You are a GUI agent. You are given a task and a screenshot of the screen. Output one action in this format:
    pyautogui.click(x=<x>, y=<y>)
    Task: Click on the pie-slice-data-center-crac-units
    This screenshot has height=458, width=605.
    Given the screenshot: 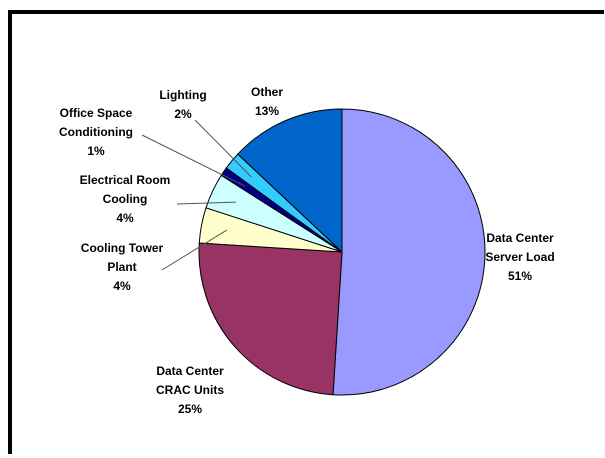 What is the action you would take?
    pyautogui.click(x=270, y=319)
    